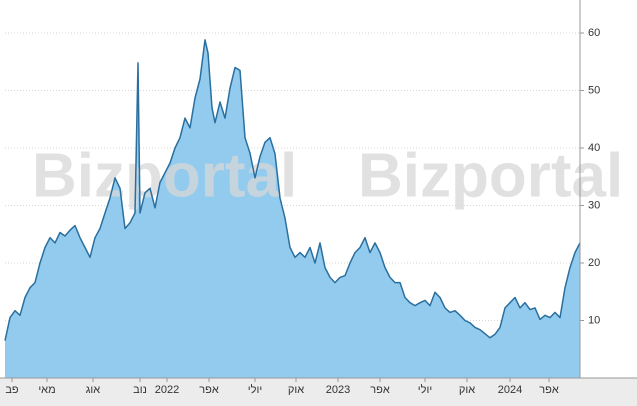  I want to click on x-axis-band, so click(318, 392).